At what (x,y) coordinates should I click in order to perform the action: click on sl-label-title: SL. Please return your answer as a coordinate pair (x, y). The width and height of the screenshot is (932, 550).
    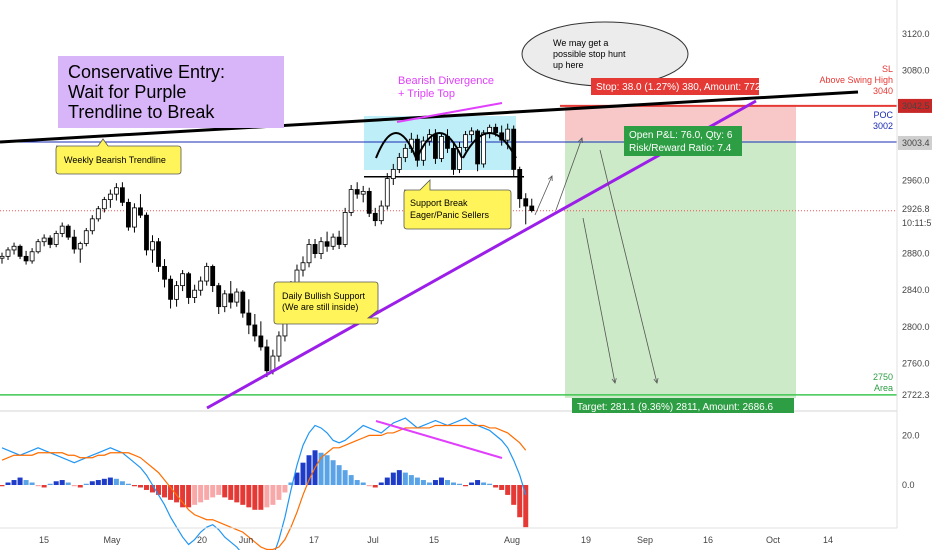
    Looking at the image, I should click on (887, 69).